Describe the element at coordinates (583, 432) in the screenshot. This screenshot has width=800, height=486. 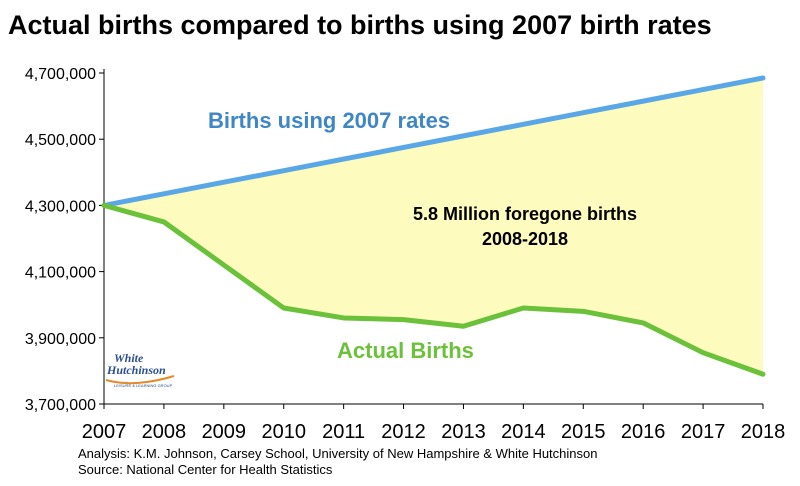
I see `x-tick-label: 2015` at that location.